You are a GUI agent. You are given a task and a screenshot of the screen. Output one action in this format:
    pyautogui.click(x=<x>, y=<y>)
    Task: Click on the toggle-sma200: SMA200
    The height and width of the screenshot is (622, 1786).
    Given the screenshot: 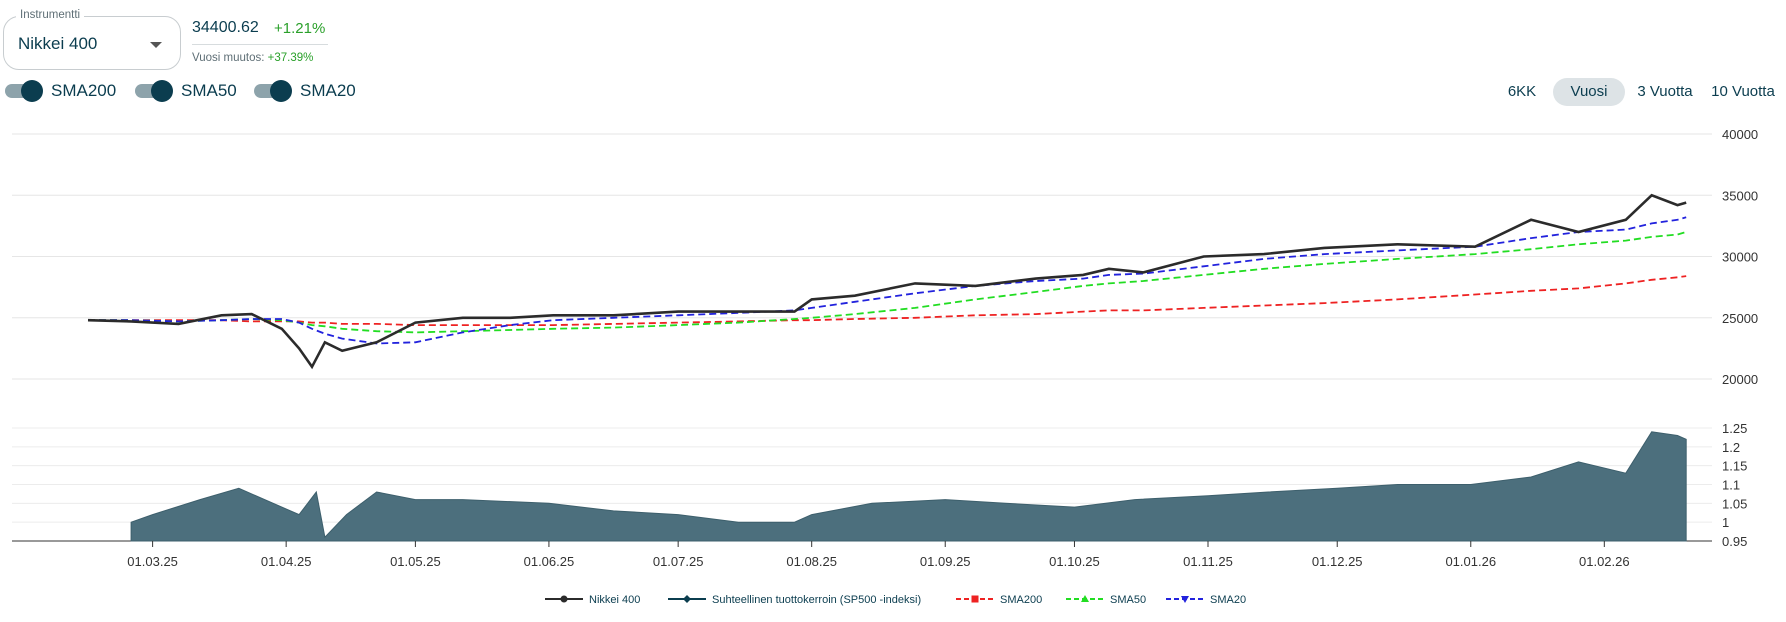 What is the action you would take?
    pyautogui.click(x=60, y=91)
    